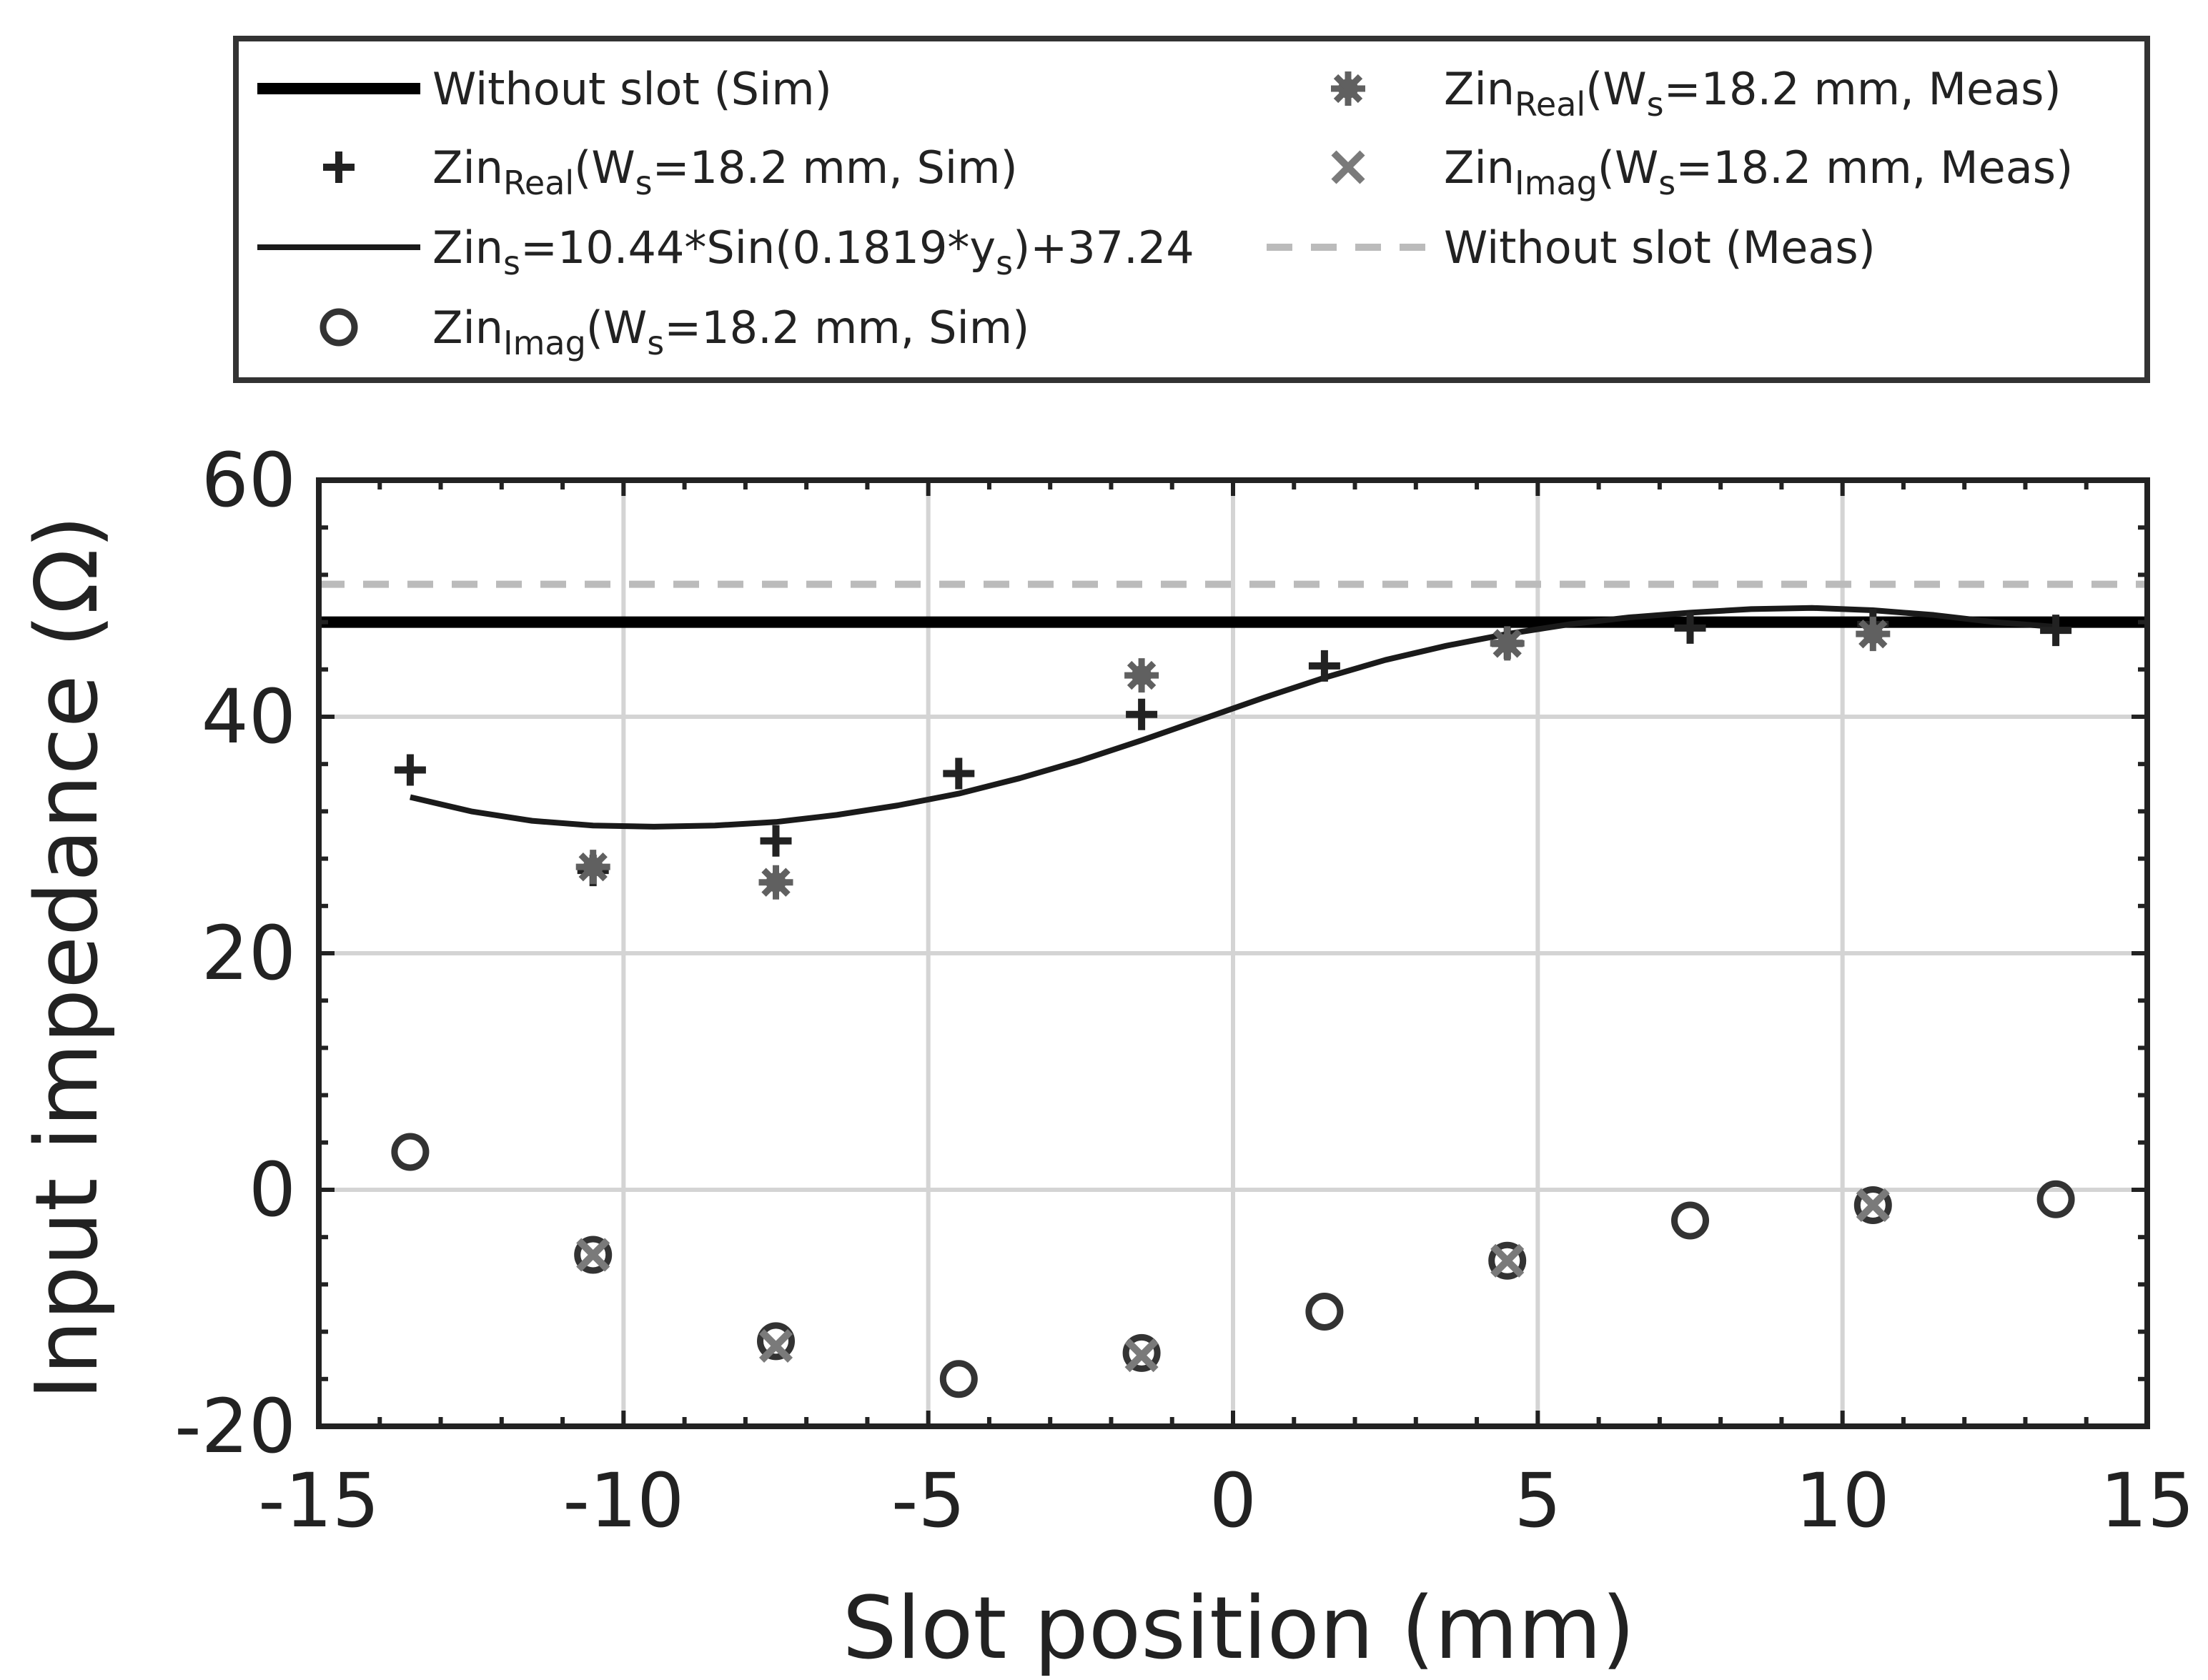  I want to click on fit-curve-layer, so click(1232, 717).